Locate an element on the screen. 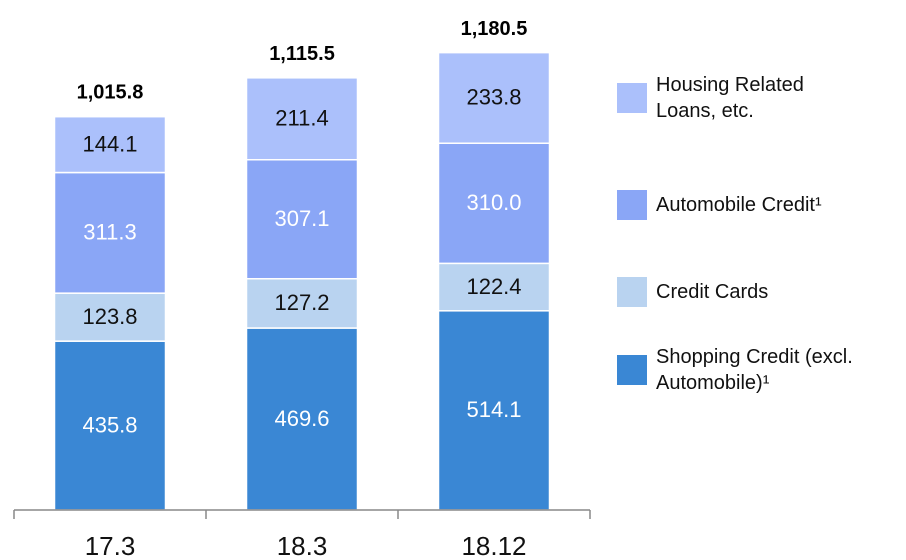 The width and height of the screenshot is (906, 560). data-label: 211.4 is located at coordinates (301, 118).